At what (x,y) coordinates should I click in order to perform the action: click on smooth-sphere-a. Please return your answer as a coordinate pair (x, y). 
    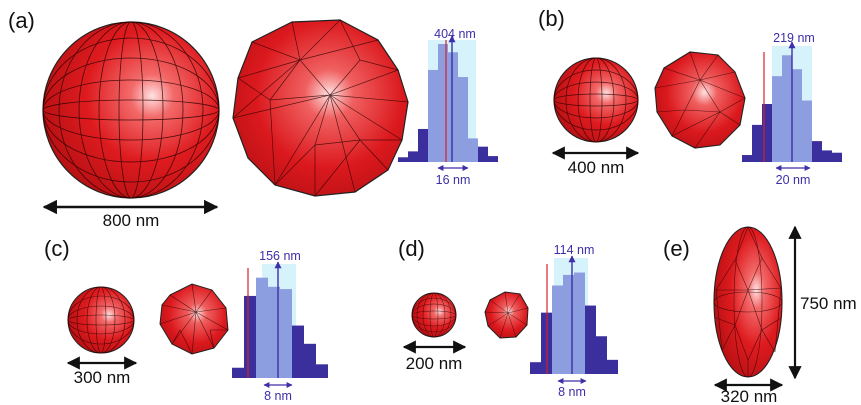
    Looking at the image, I should click on (131, 110).